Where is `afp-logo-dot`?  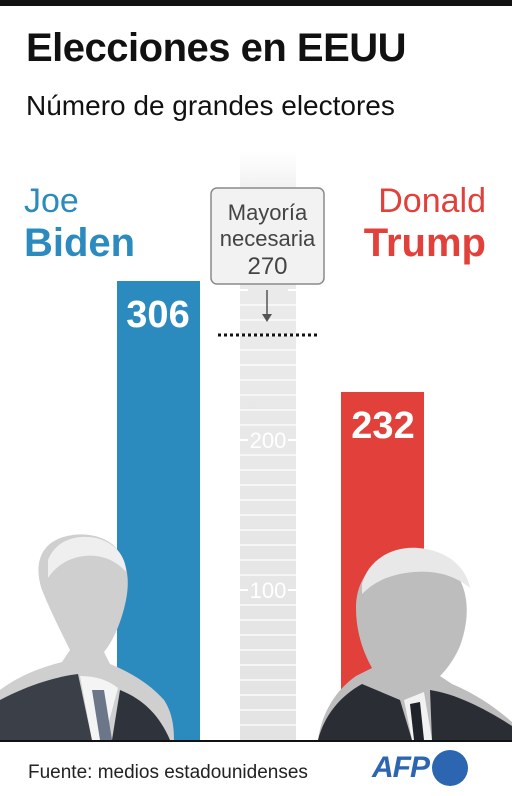
afp-logo-dot is located at coordinates (450, 768).